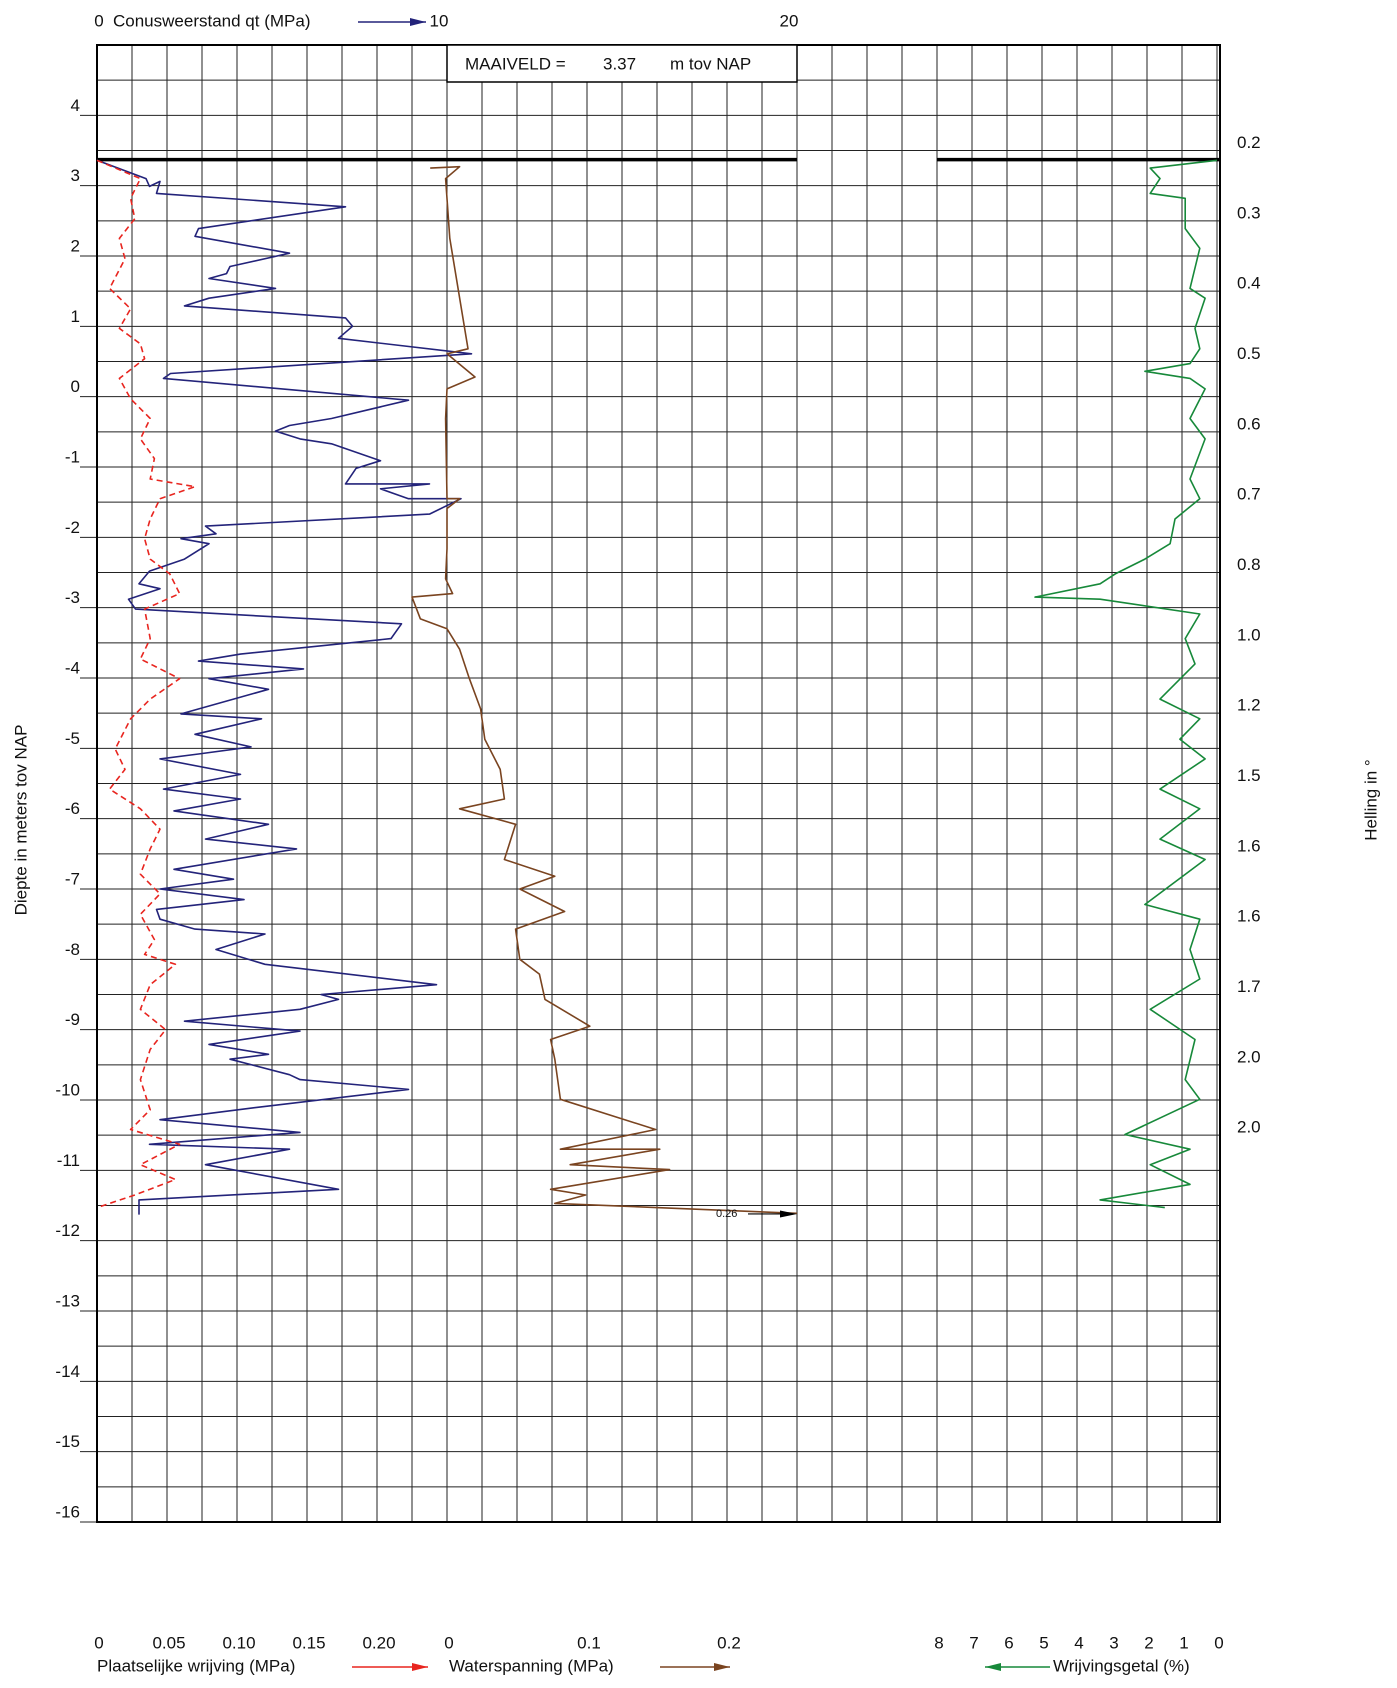 The width and height of the screenshot is (1397, 1688). I want to click on y-tick-label: 2, so click(75, 245).